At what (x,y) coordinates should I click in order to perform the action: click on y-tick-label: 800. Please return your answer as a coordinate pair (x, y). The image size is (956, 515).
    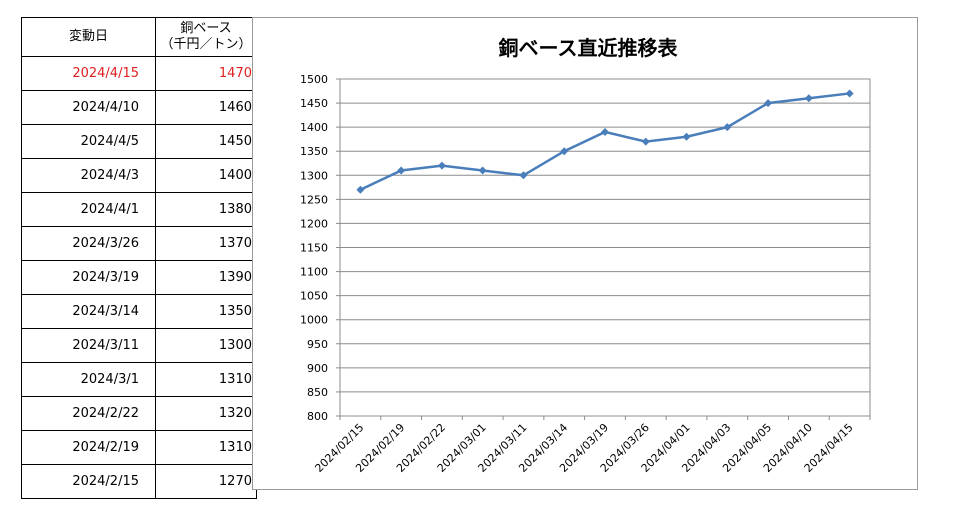
    Looking at the image, I should click on (317, 416).